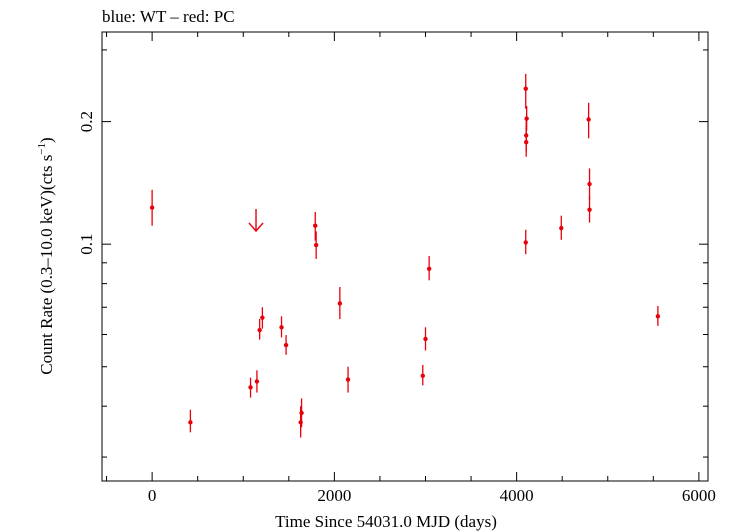  Describe the element at coordinates (42, 149) in the screenshot. I see `y-axis-label-superscript: −1` at that location.